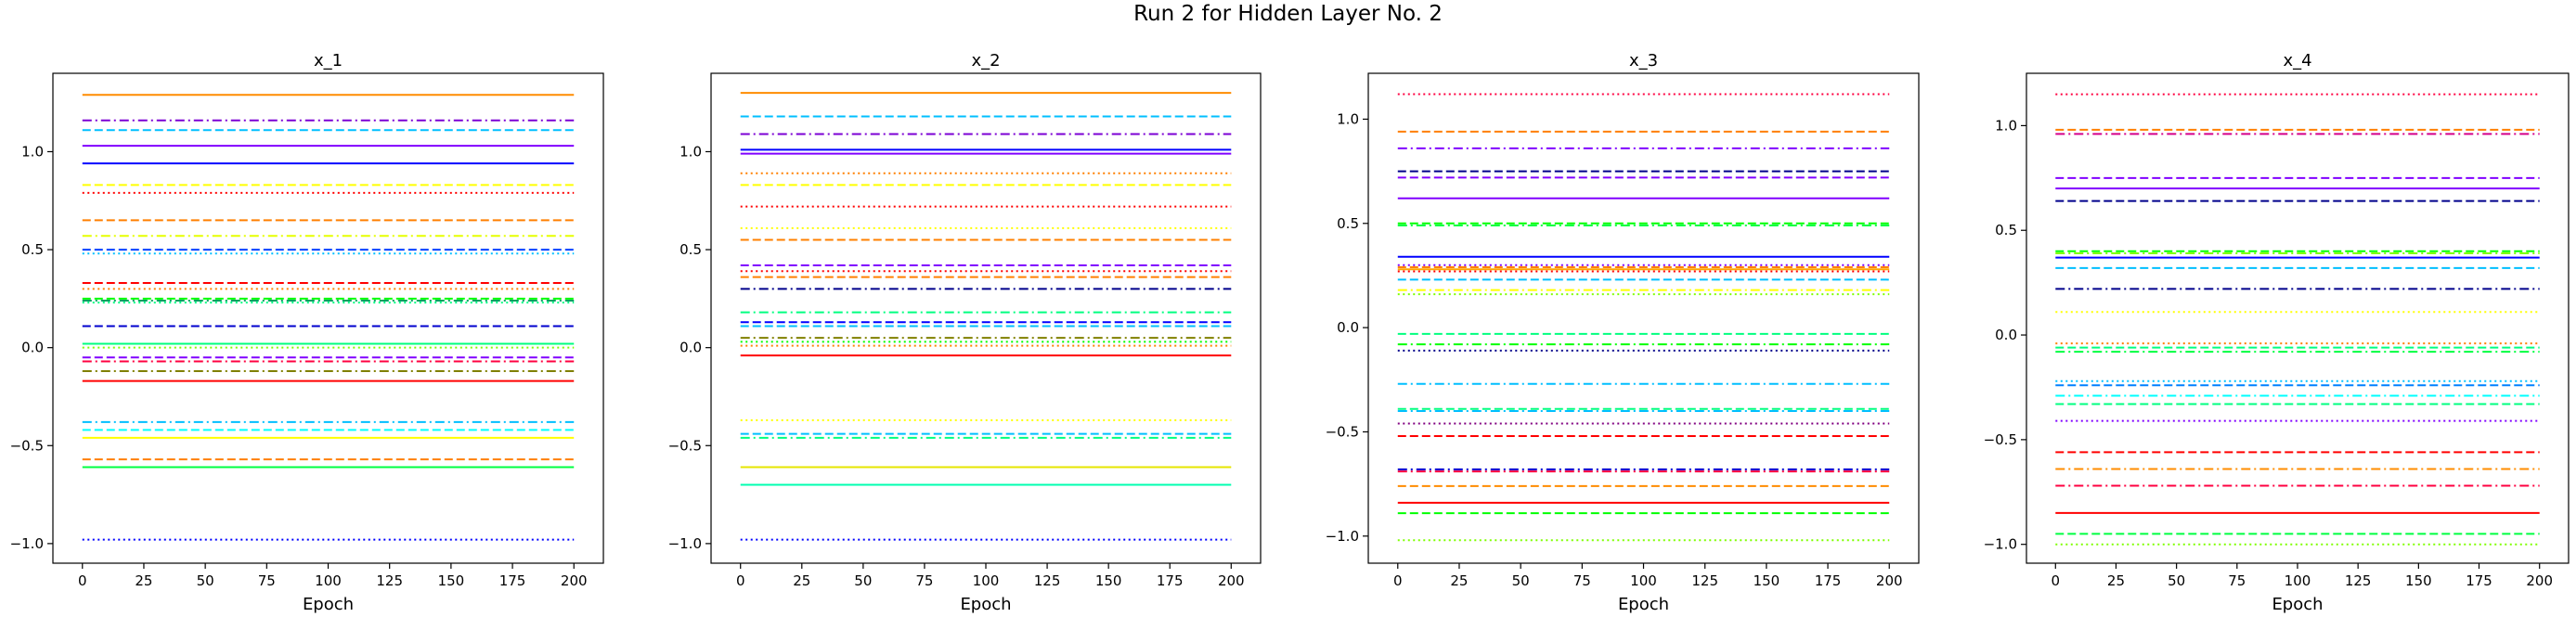  Describe the element at coordinates (328, 604) in the screenshot. I see `x-axis-label-1: Epoch` at that location.